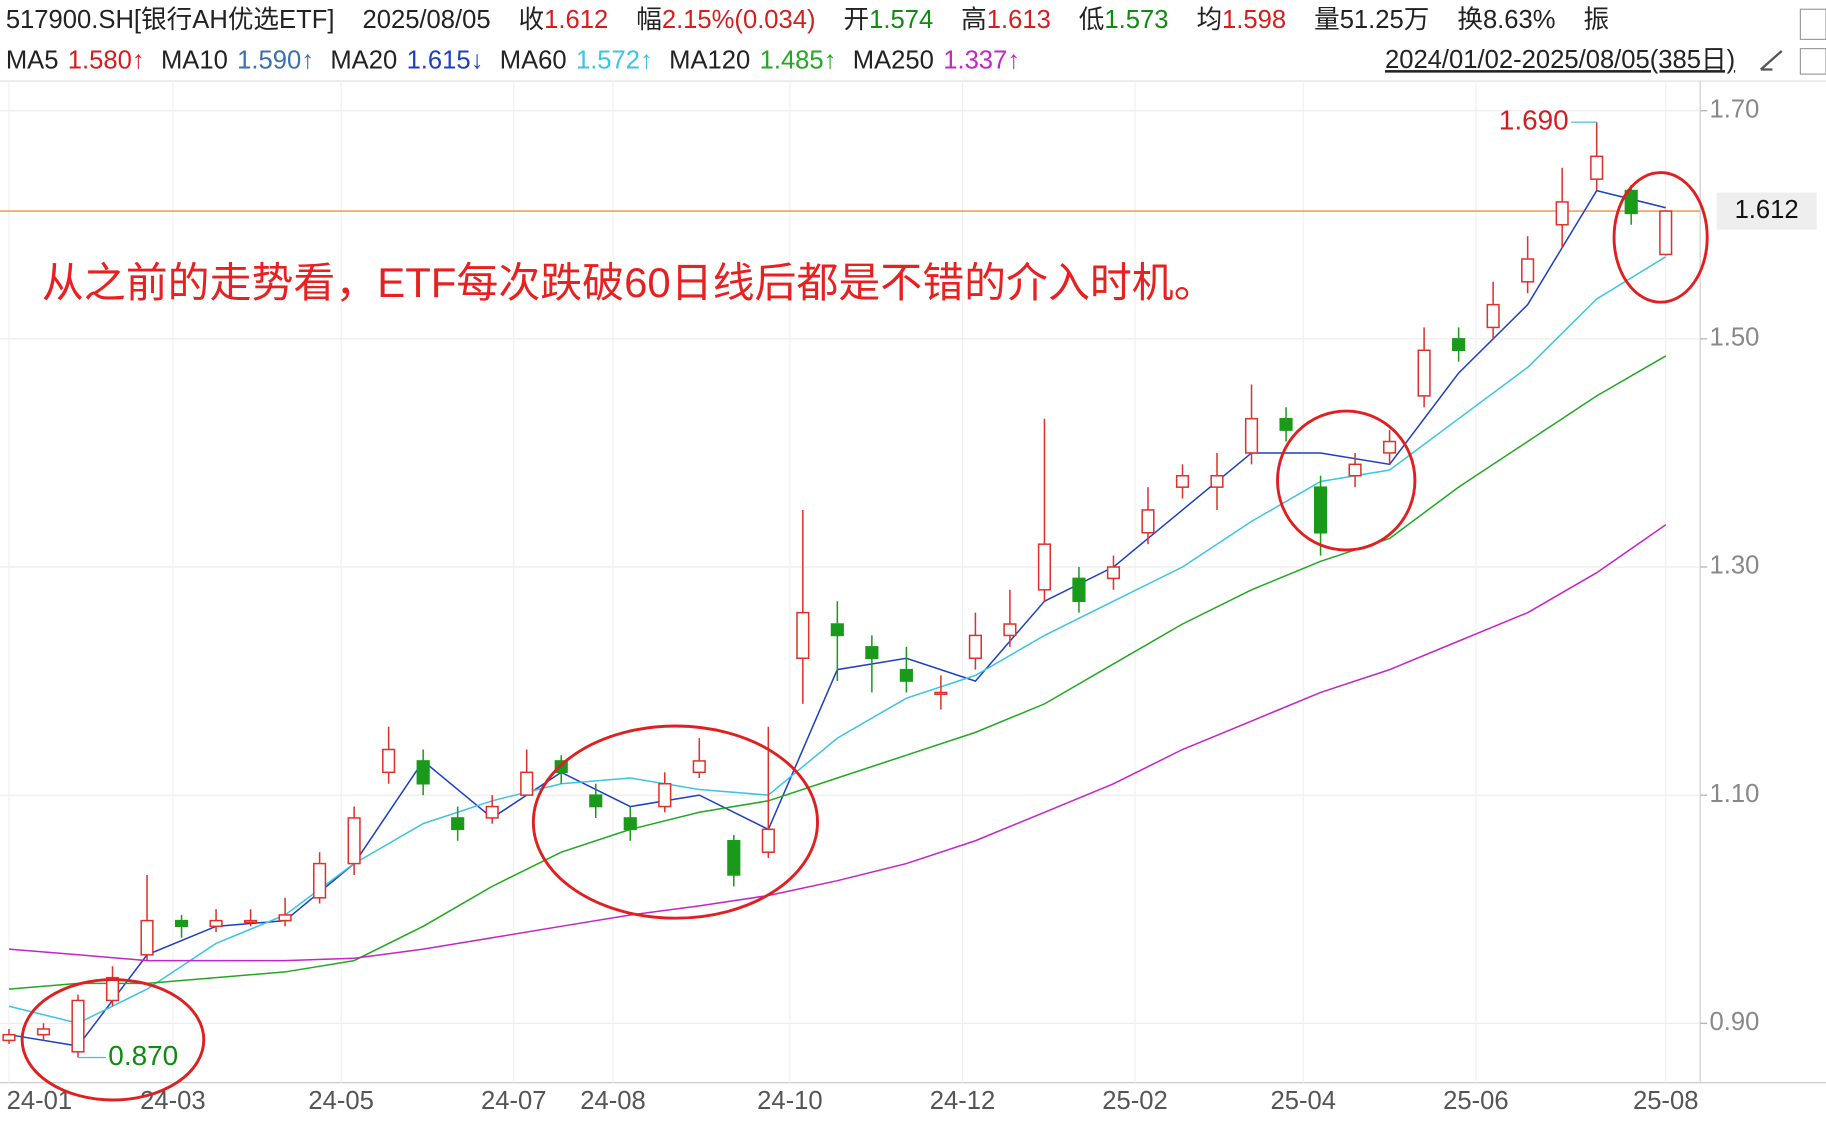 Image resolution: width=1826 pixels, height=1122 pixels. What do you see at coordinates (194, 60) in the screenshot?
I see `legend-name: MA10` at bounding box center [194, 60].